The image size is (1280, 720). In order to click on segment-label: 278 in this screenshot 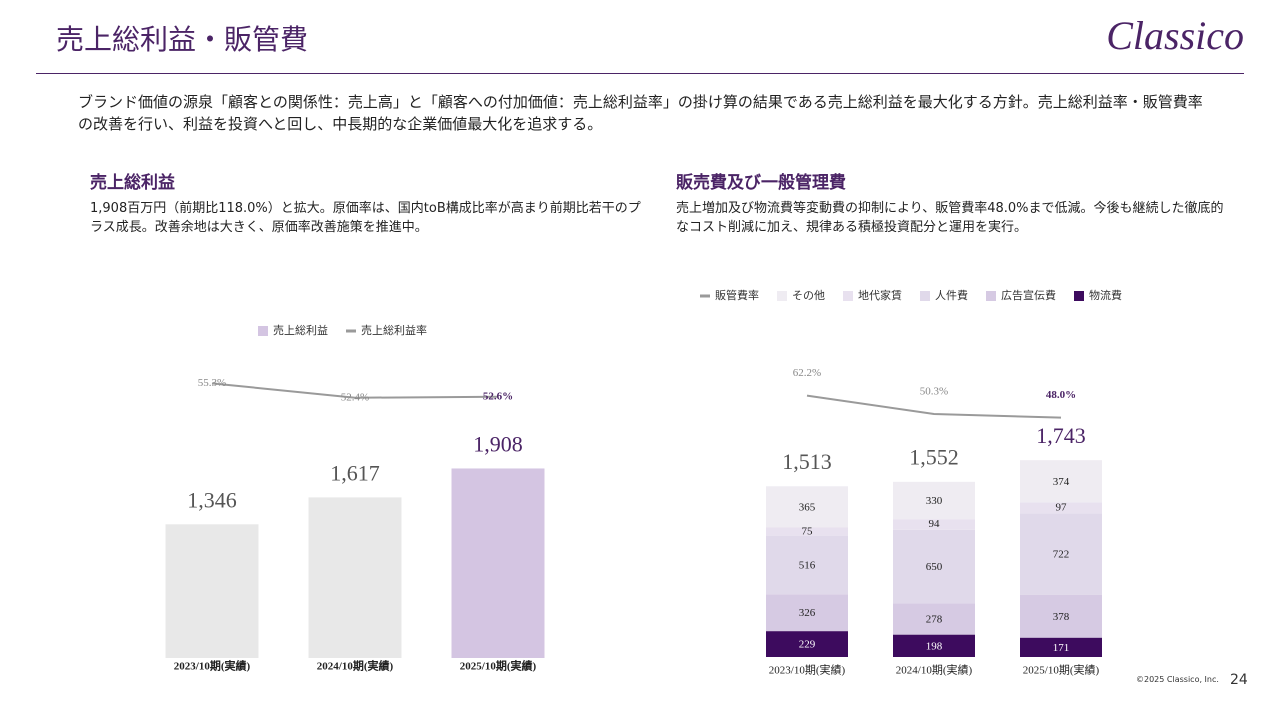, I will do `click(934, 619)`.